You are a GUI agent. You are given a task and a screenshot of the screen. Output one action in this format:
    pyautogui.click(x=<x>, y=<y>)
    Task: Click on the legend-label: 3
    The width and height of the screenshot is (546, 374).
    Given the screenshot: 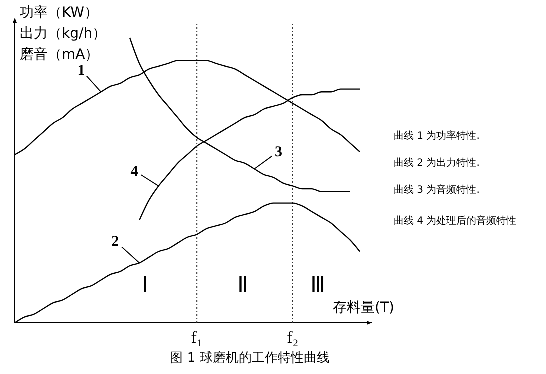 What is the action you would take?
    pyautogui.click(x=279, y=152)
    